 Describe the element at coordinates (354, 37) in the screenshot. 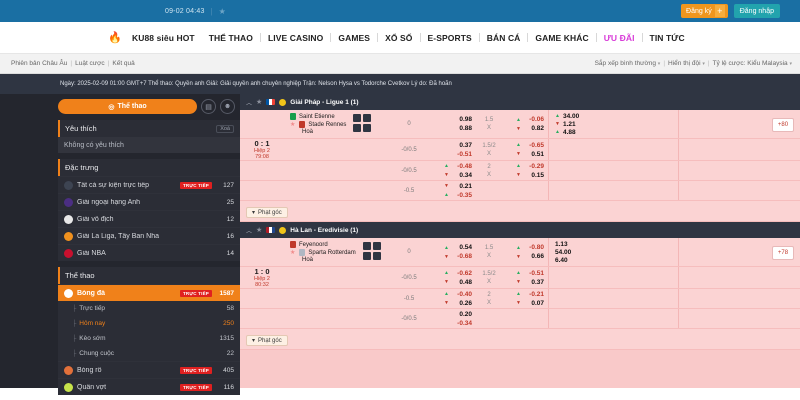

I see `nav-item-2: GAMES` at that location.